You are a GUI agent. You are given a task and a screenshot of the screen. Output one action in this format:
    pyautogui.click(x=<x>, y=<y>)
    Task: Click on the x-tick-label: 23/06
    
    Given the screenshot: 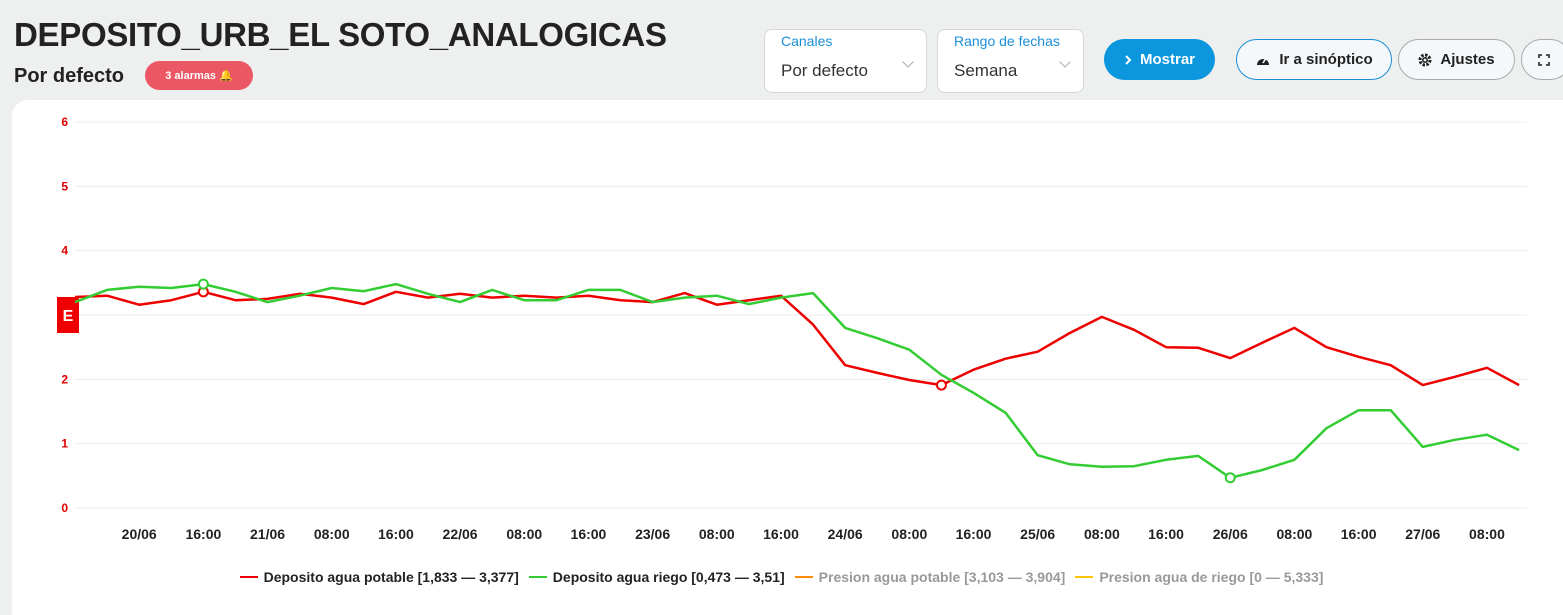 What is the action you would take?
    pyautogui.click(x=652, y=534)
    